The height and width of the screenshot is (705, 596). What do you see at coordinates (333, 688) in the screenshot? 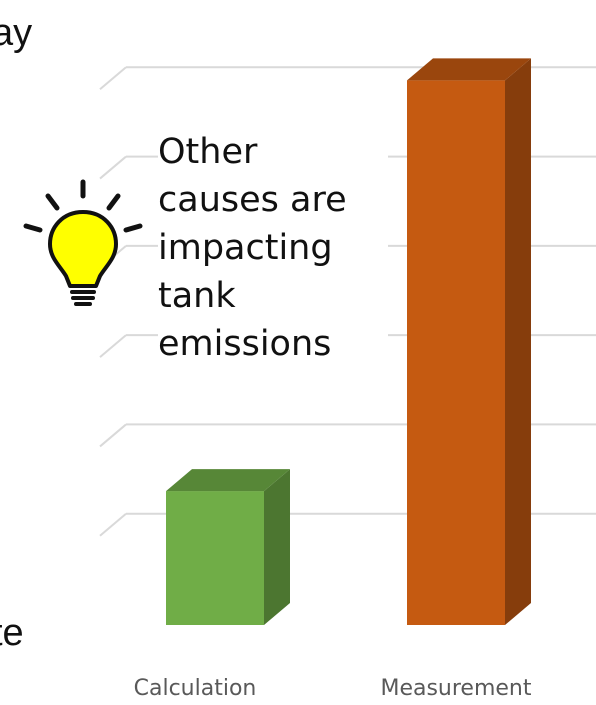
I see `category-tick-labels: Calculation Measurement` at bounding box center [333, 688].